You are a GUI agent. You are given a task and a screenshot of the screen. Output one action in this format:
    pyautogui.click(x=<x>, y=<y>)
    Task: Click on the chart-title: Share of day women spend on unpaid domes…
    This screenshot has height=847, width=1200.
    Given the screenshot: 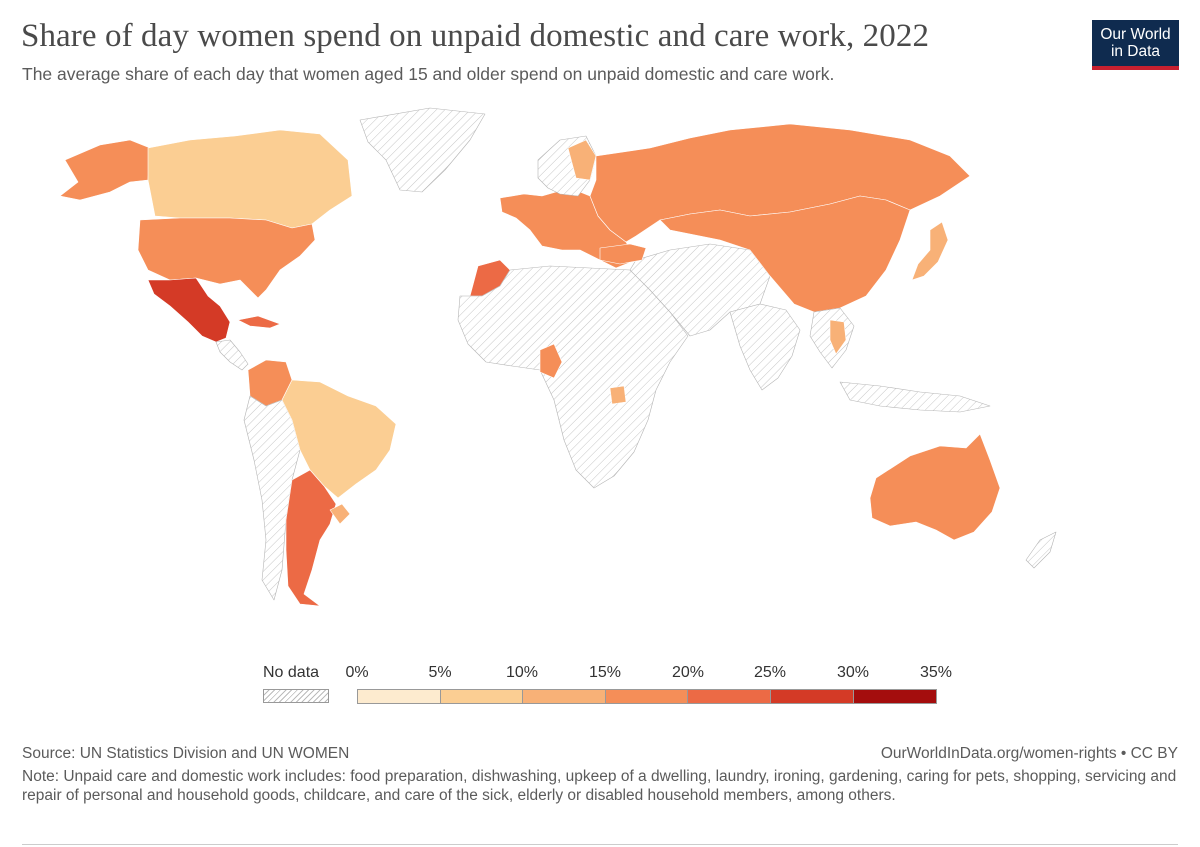 What is the action you would take?
    pyautogui.click(x=475, y=36)
    